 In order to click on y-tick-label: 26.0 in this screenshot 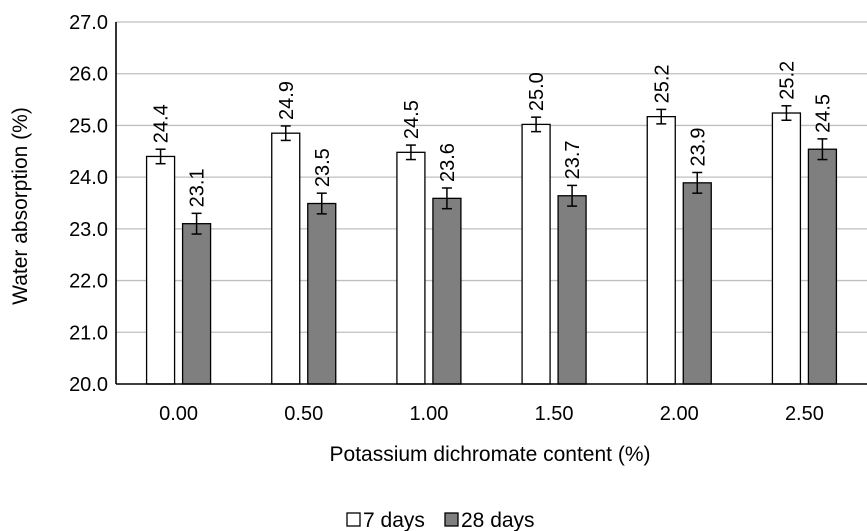, I will do `click(88, 75)`.